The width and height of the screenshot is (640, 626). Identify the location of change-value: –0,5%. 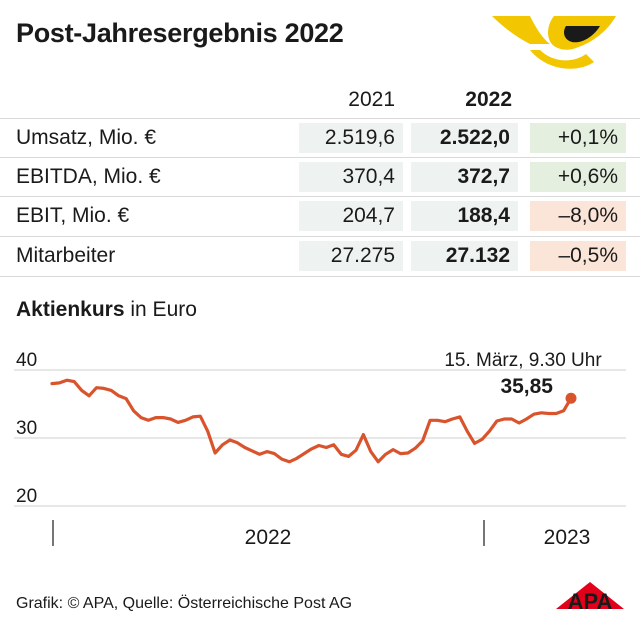
(578, 256).